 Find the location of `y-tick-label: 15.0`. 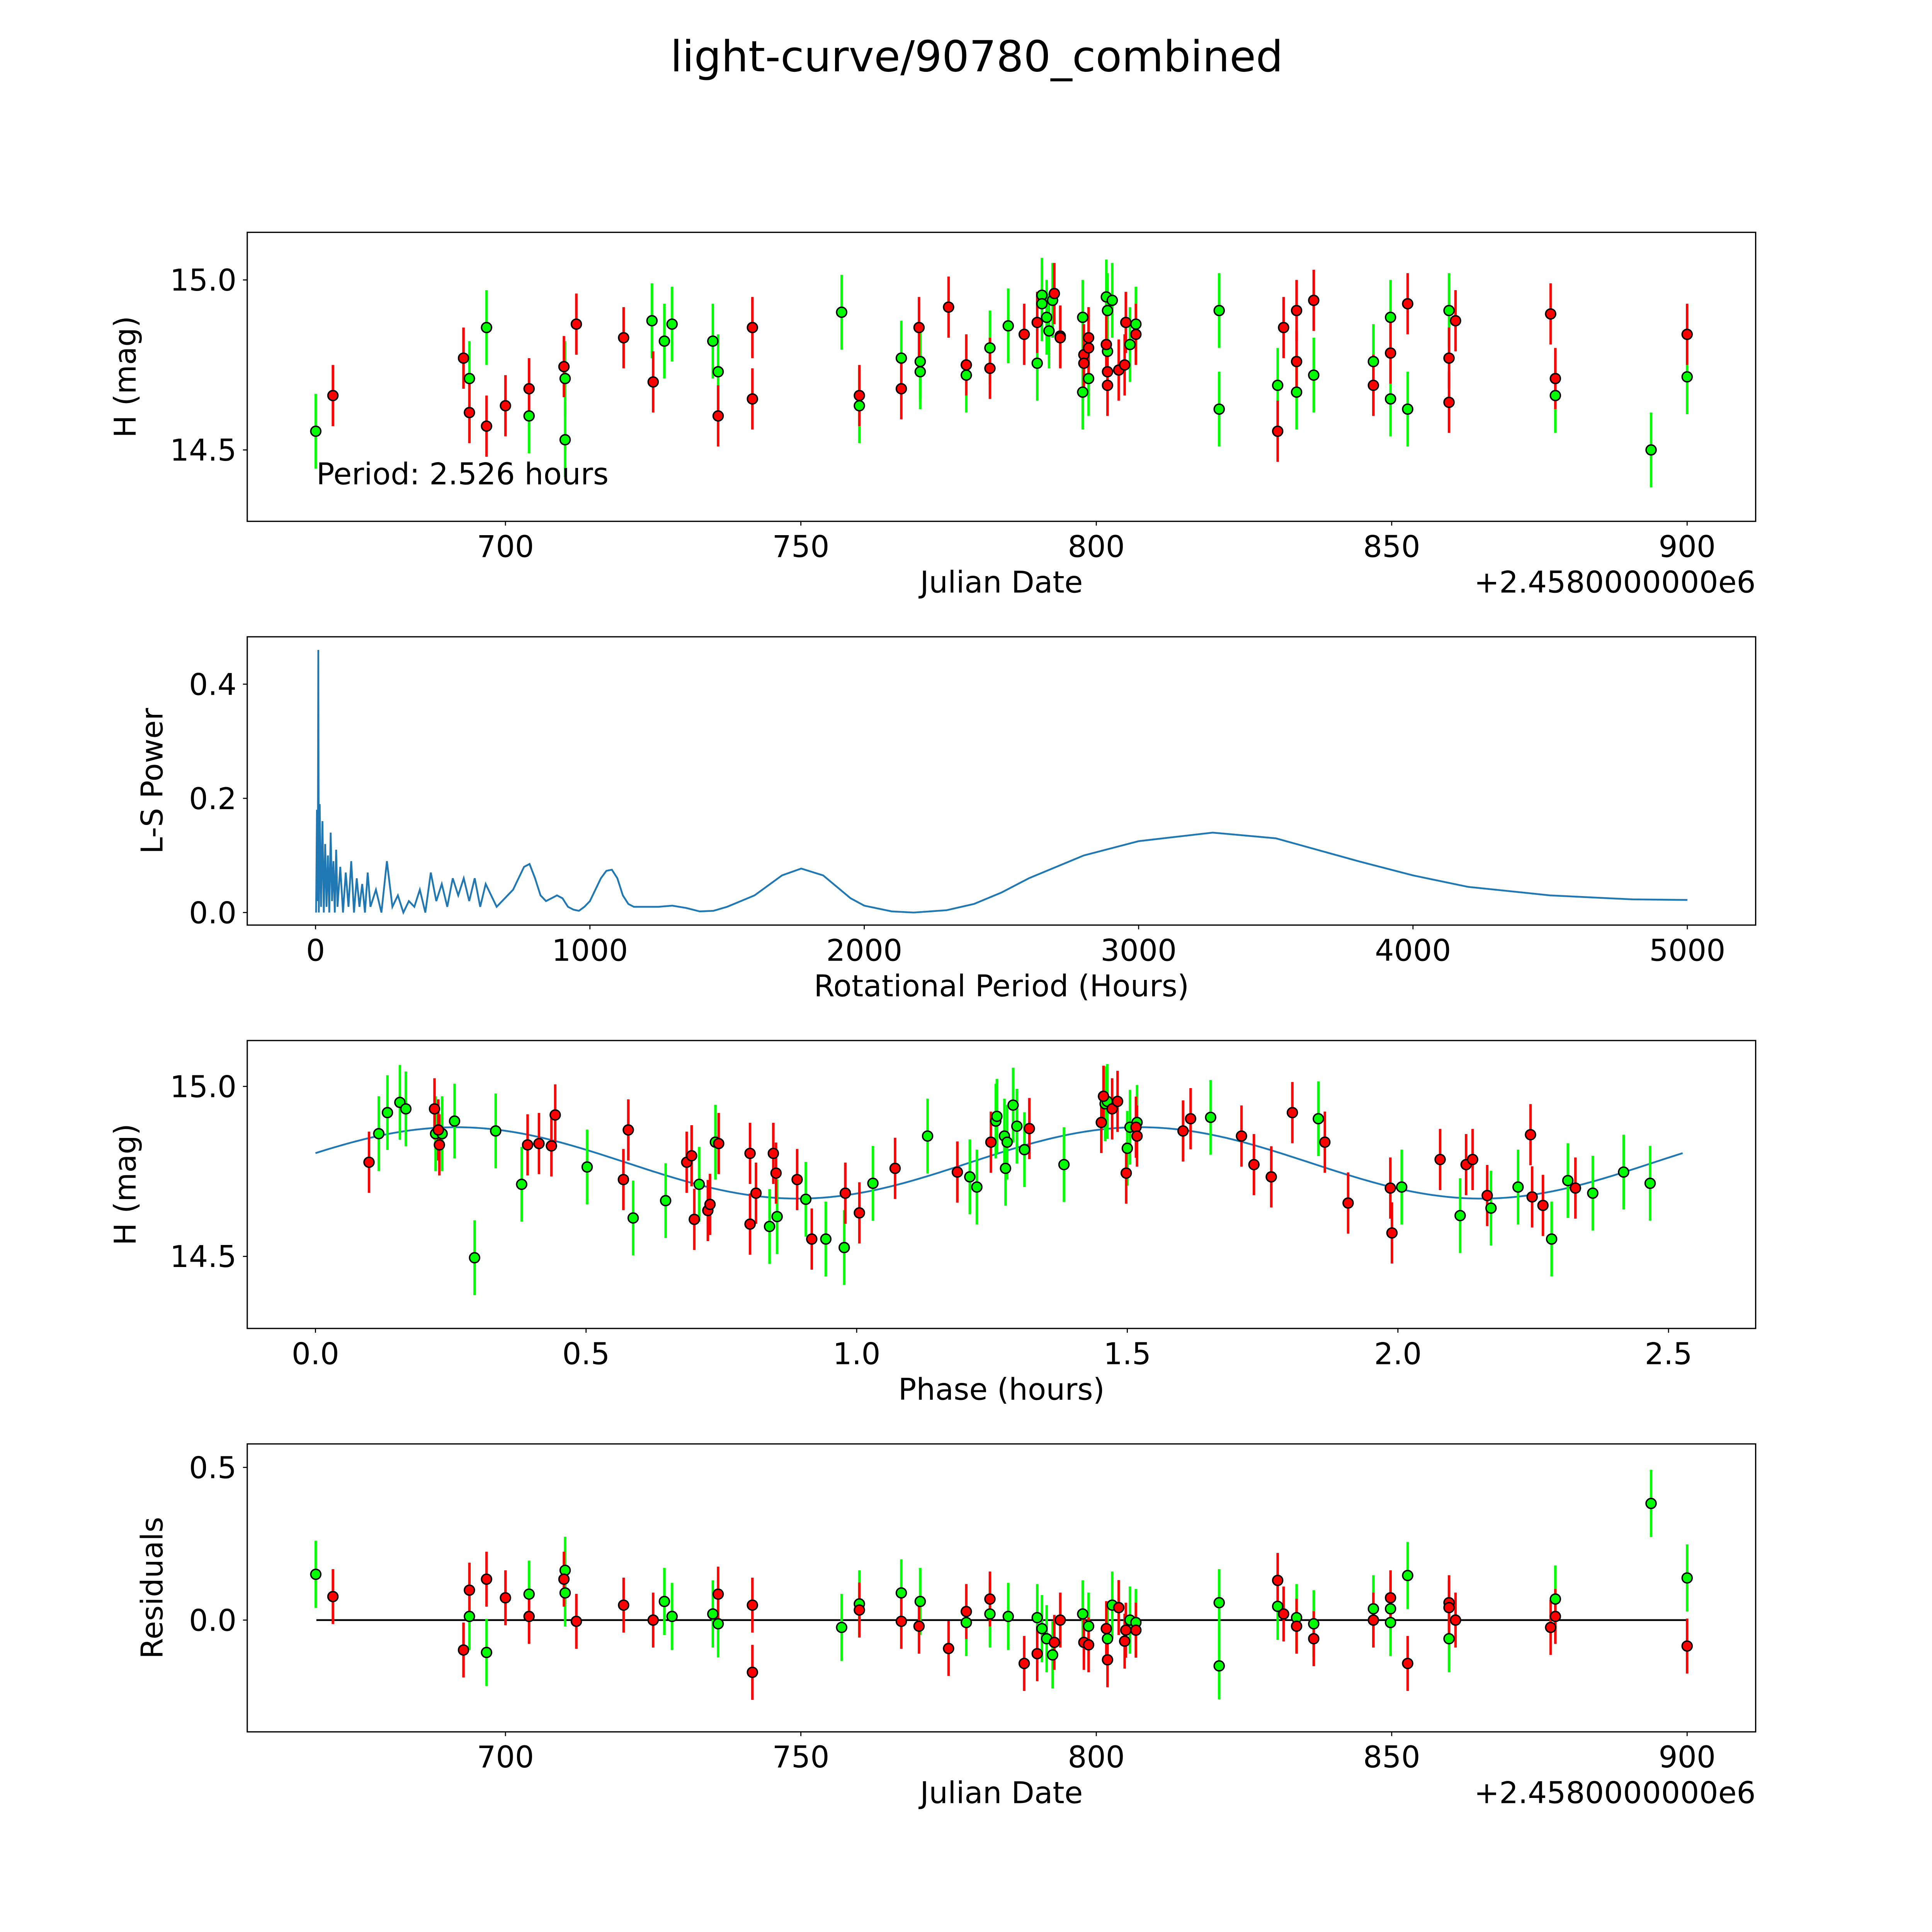

y-tick-label: 15.0 is located at coordinates (203, 1087).